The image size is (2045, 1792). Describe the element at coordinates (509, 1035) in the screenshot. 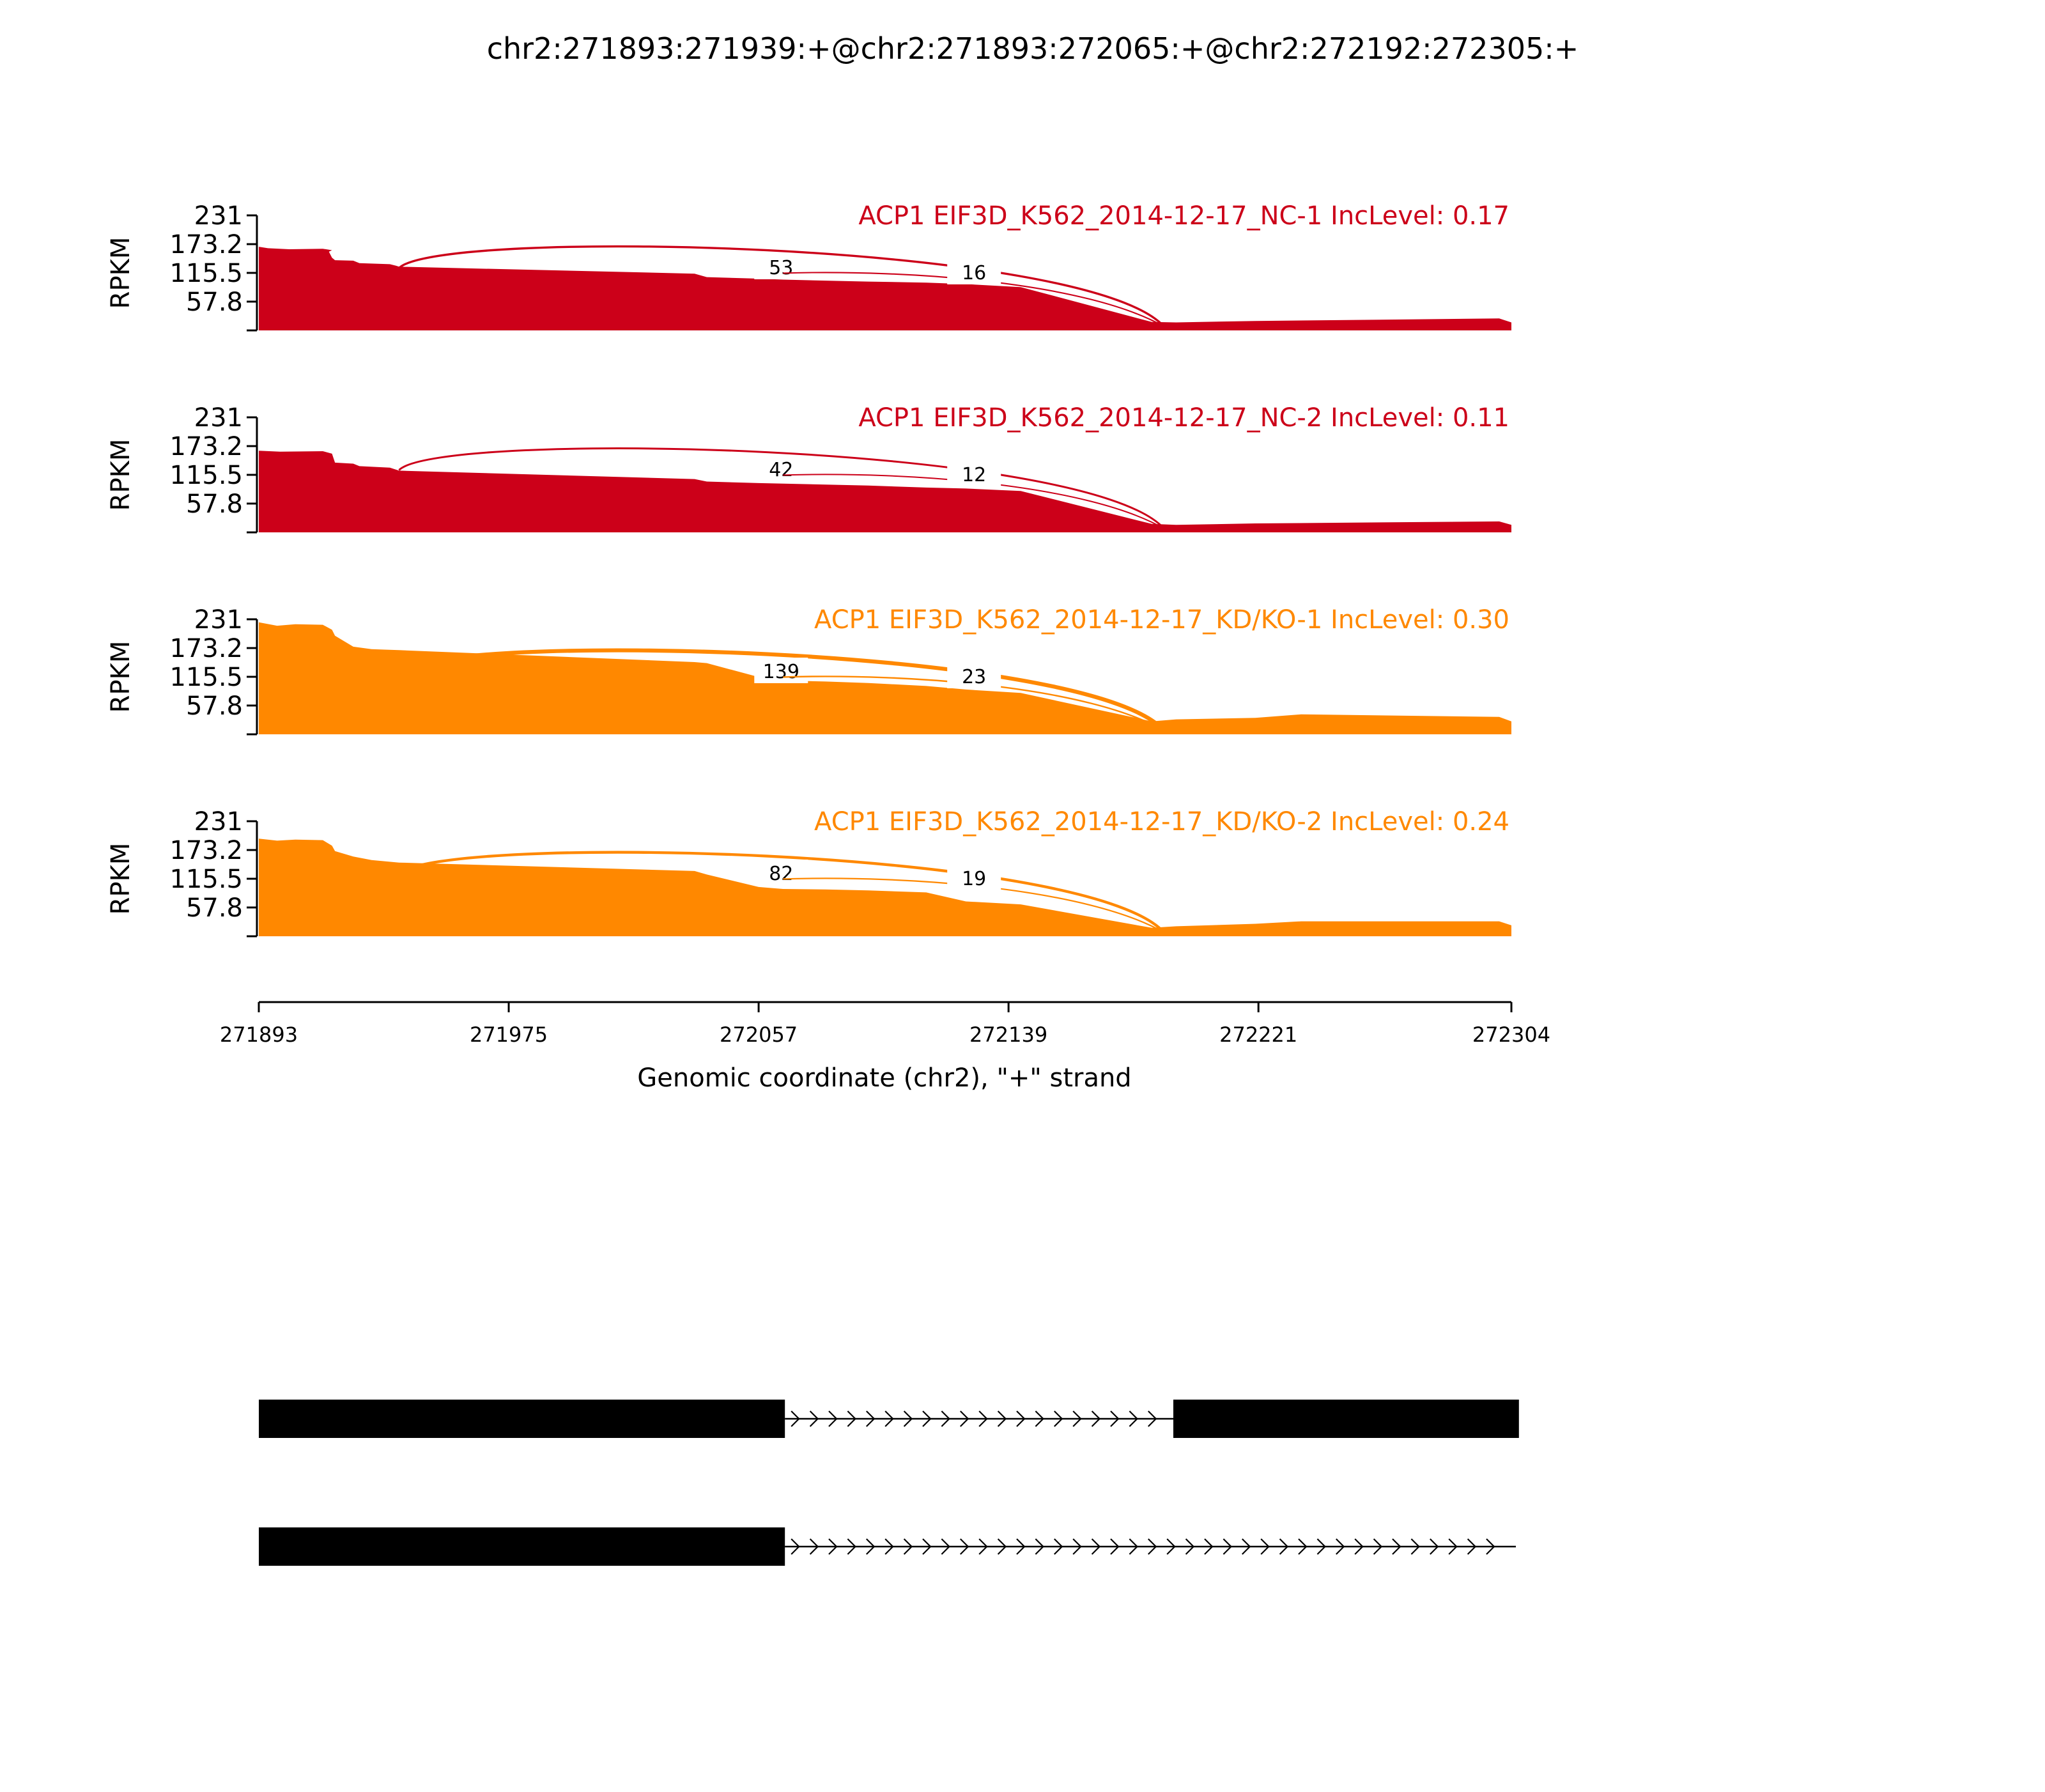

I see `x-tick-label: 271975` at that location.